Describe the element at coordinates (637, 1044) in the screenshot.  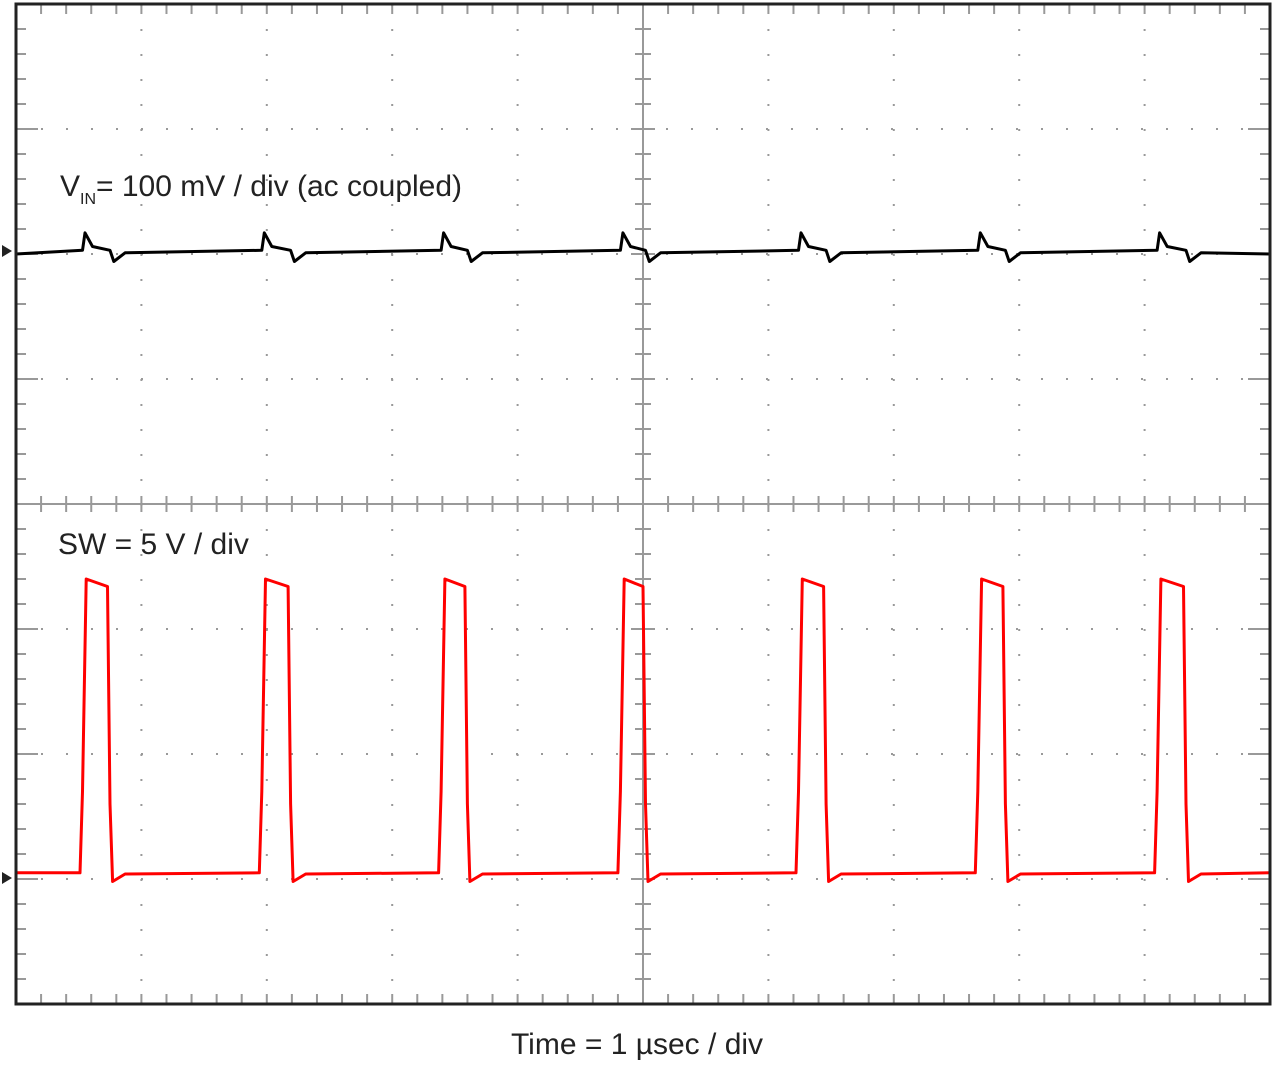
I see `x-axis-label: Time = 1 µsec / div` at that location.